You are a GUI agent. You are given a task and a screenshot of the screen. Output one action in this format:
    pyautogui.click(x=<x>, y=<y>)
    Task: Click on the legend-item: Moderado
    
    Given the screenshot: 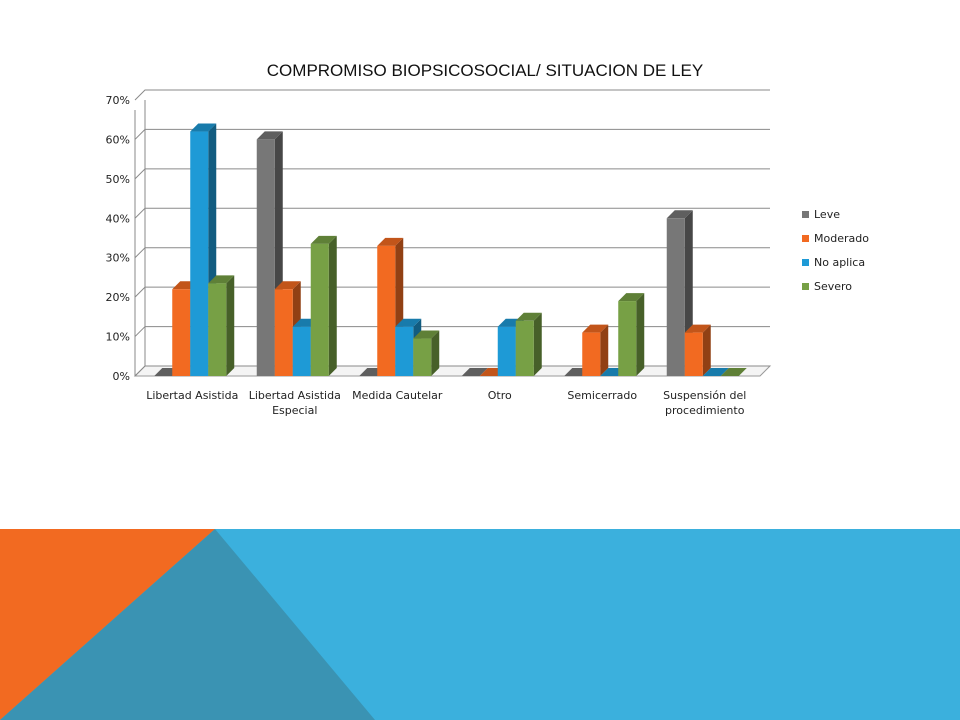 What is the action you would take?
    pyautogui.click(x=835, y=238)
    